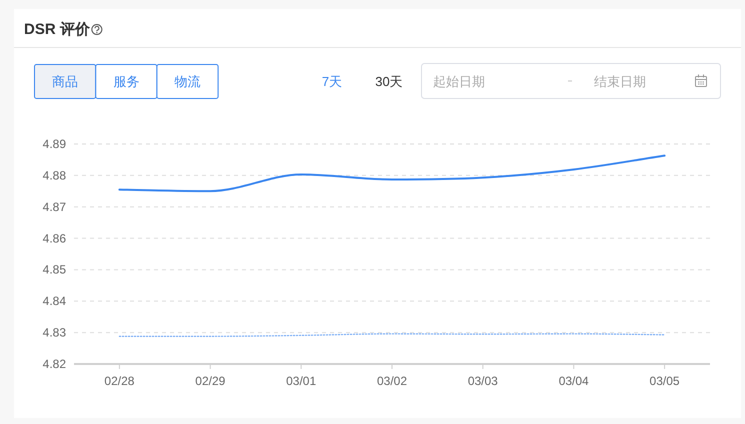  I want to click on y-tick-label: 4.84, so click(54, 301).